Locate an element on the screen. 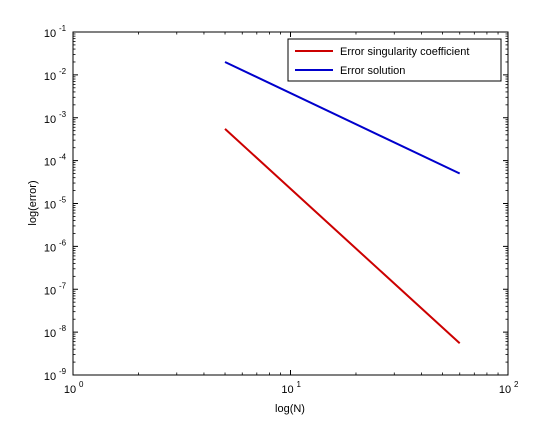  x-tick-exponent: 1 is located at coordinates (299, 384).